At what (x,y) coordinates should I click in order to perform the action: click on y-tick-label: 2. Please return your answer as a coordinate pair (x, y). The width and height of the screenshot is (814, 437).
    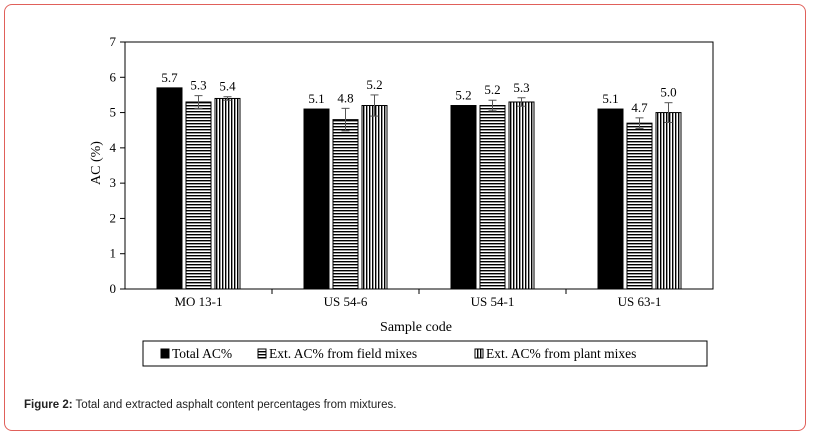
    Looking at the image, I should click on (113, 217).